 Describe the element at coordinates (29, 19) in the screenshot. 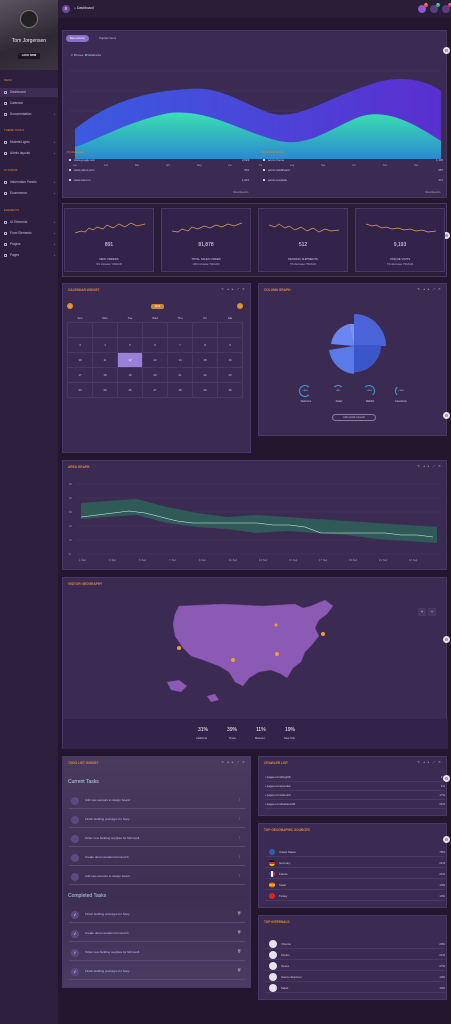

I see `avatar` at that location.